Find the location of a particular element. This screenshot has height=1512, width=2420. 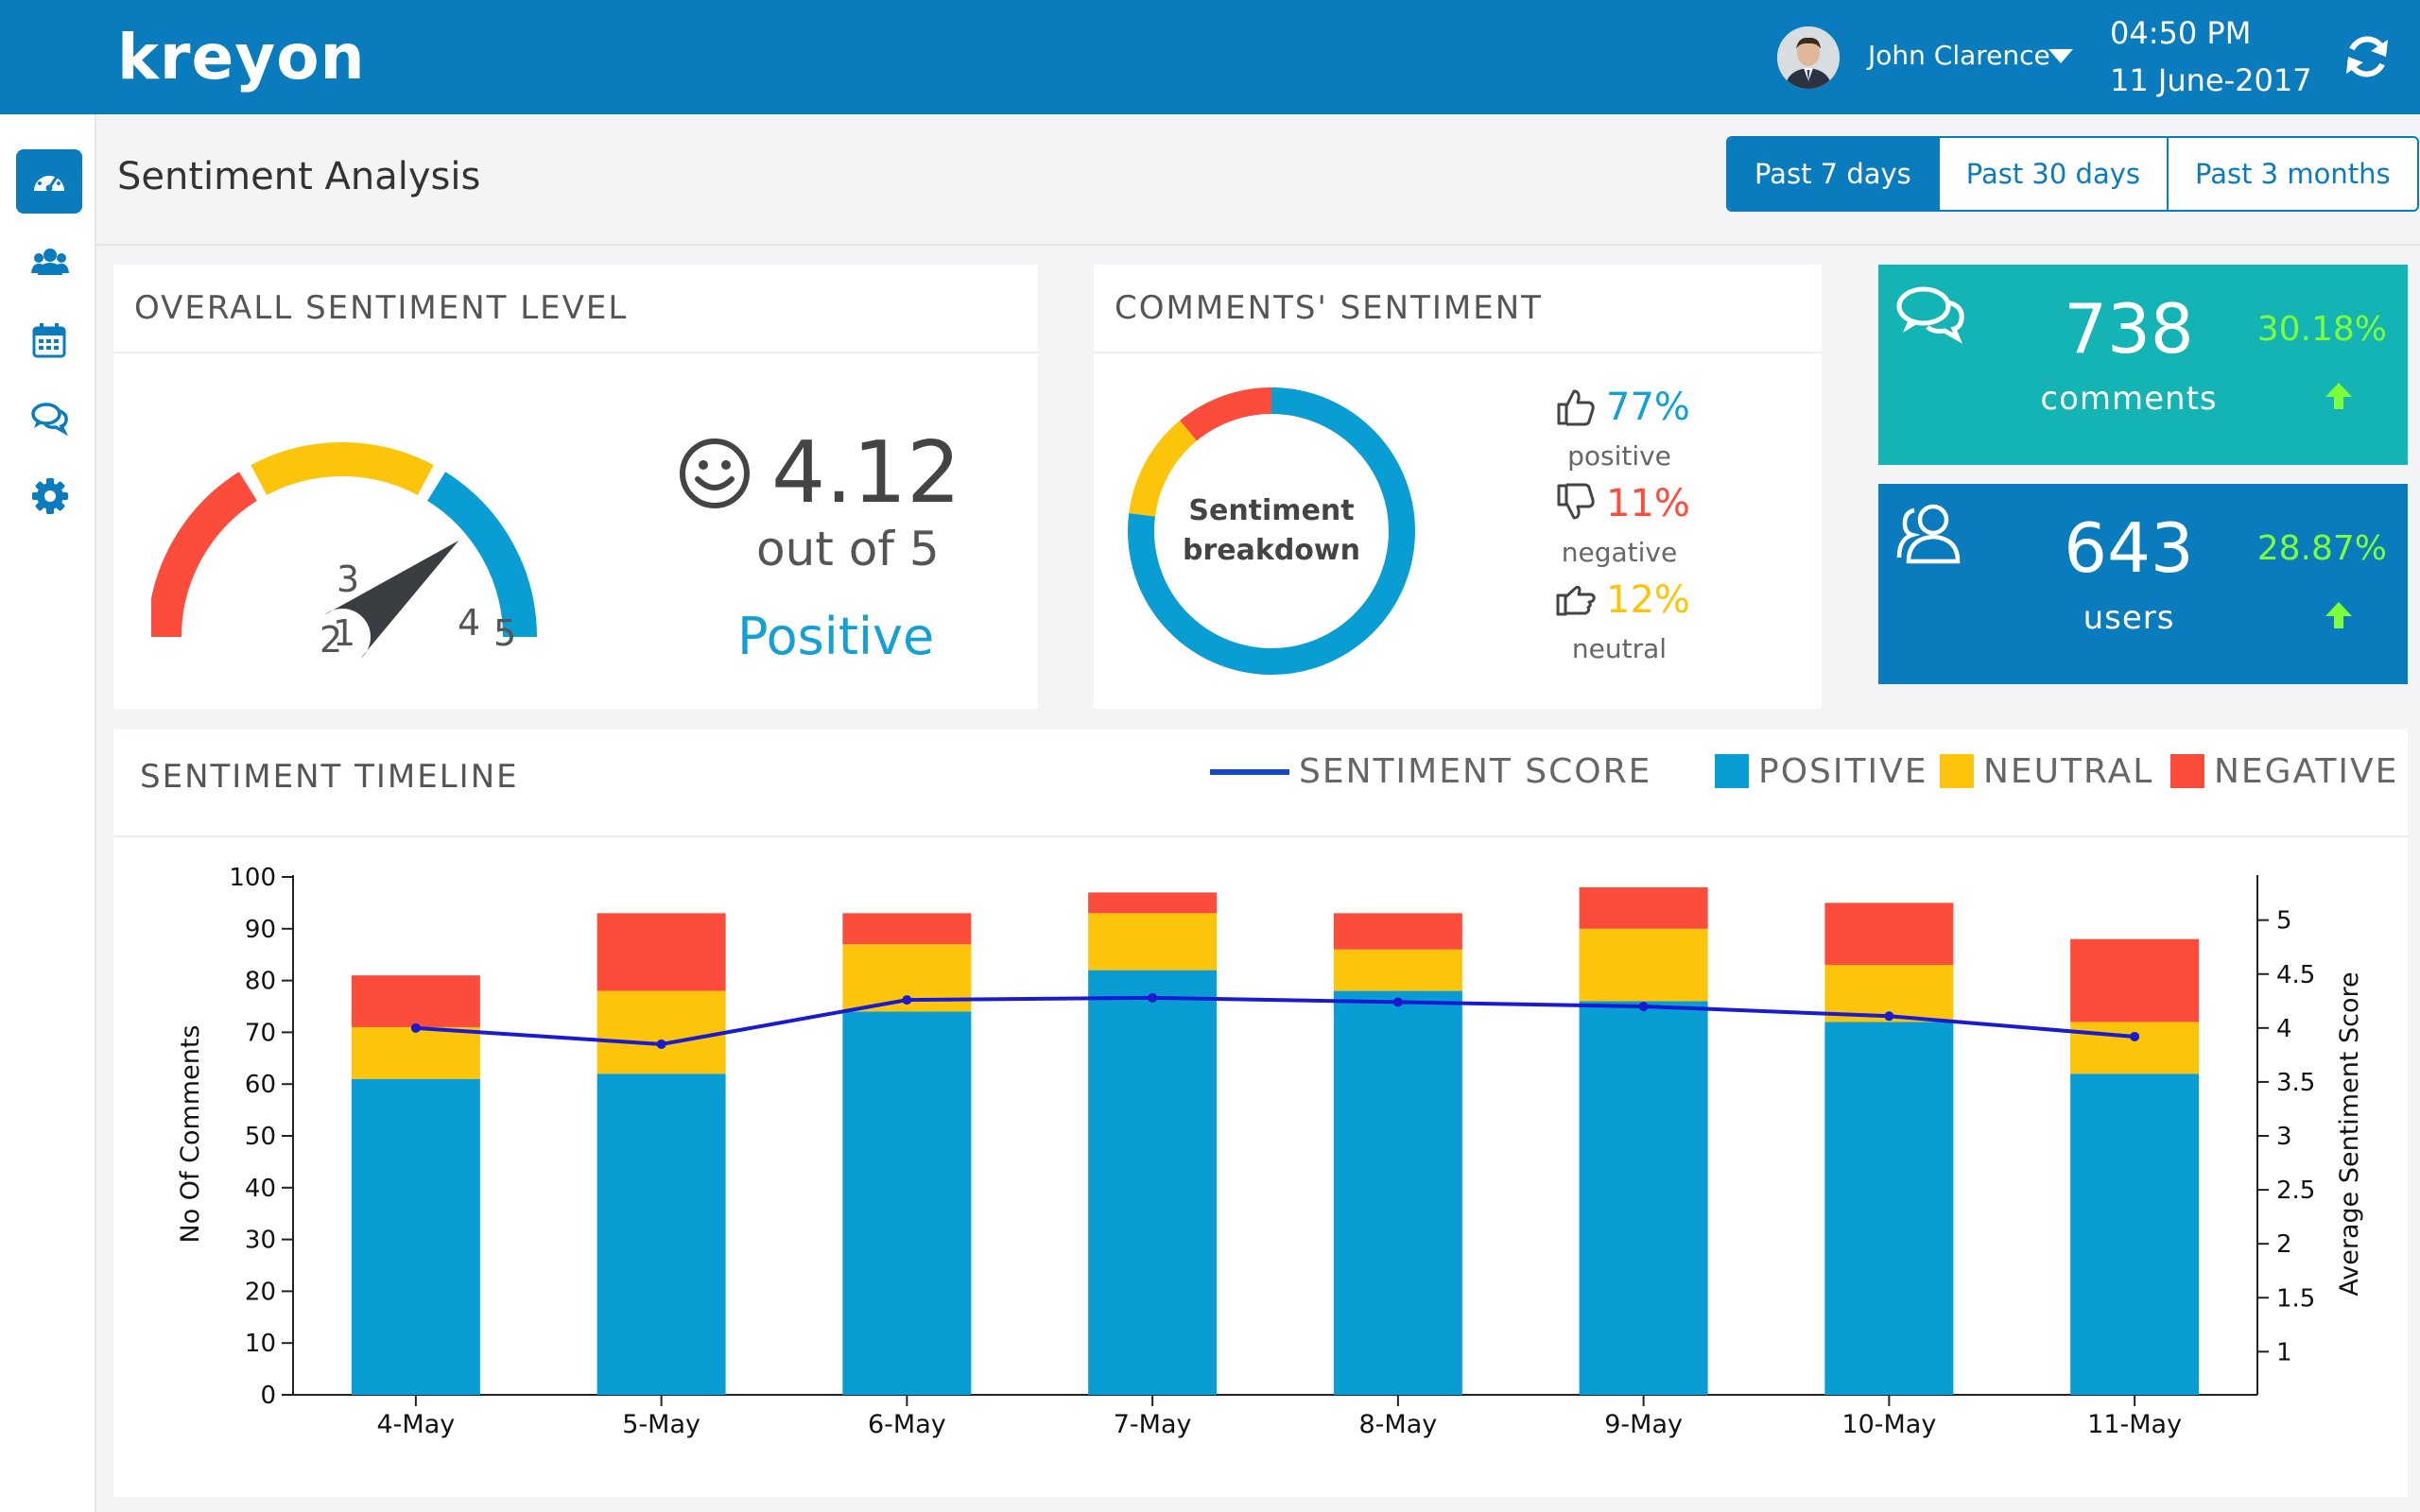

sidebar-item-users is located at coordinates (49, 264).